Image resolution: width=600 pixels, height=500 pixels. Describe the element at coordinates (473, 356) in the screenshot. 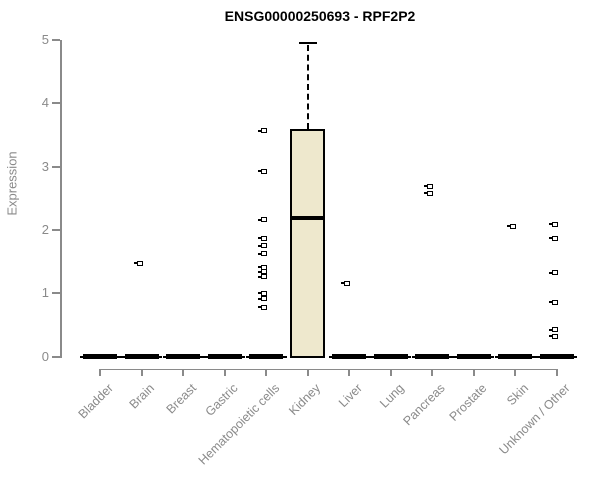

I see `zero-box-prostate` at that location.